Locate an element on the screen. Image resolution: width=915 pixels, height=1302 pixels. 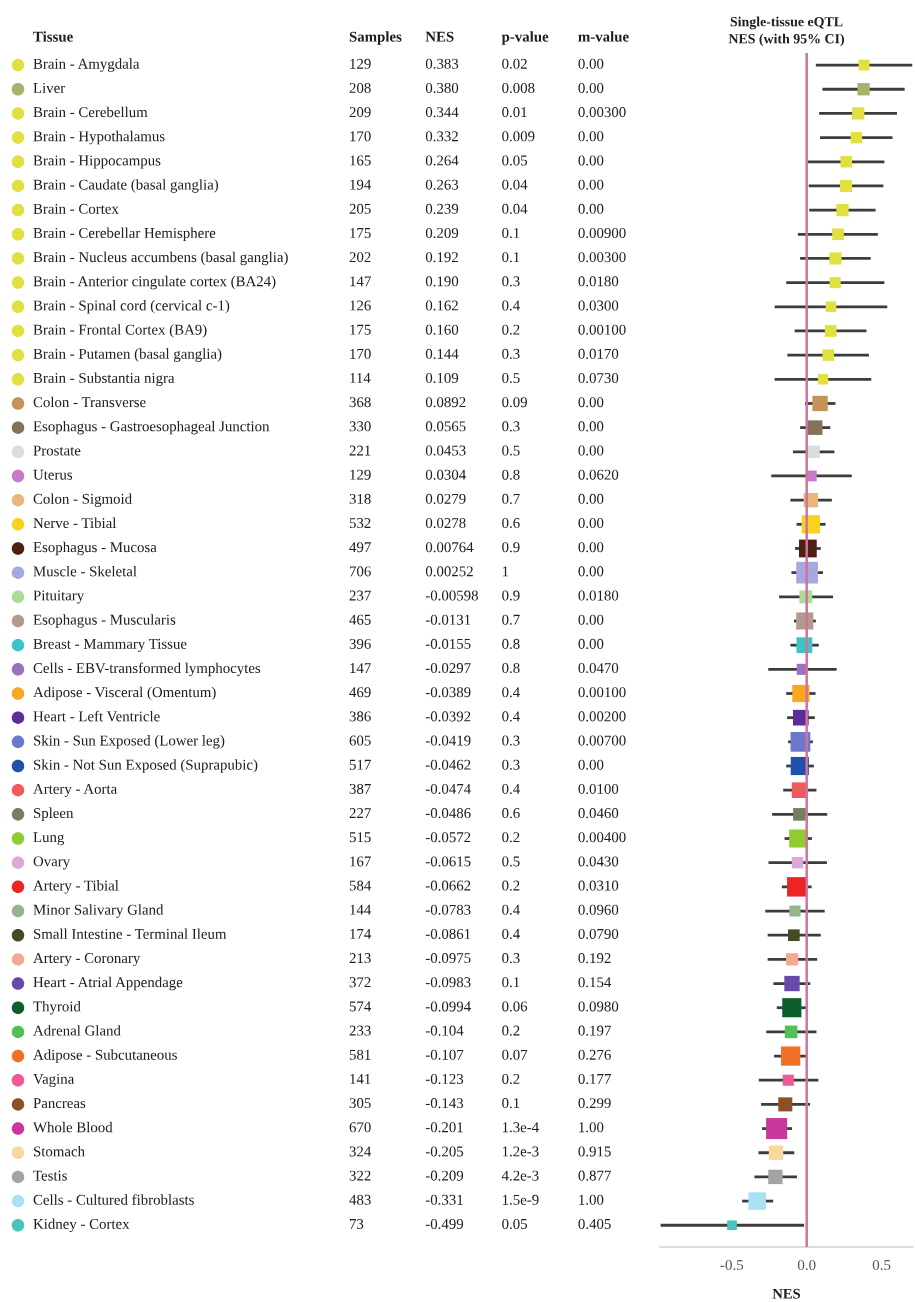
data-label: 1 is located at coordinates (505, 571).